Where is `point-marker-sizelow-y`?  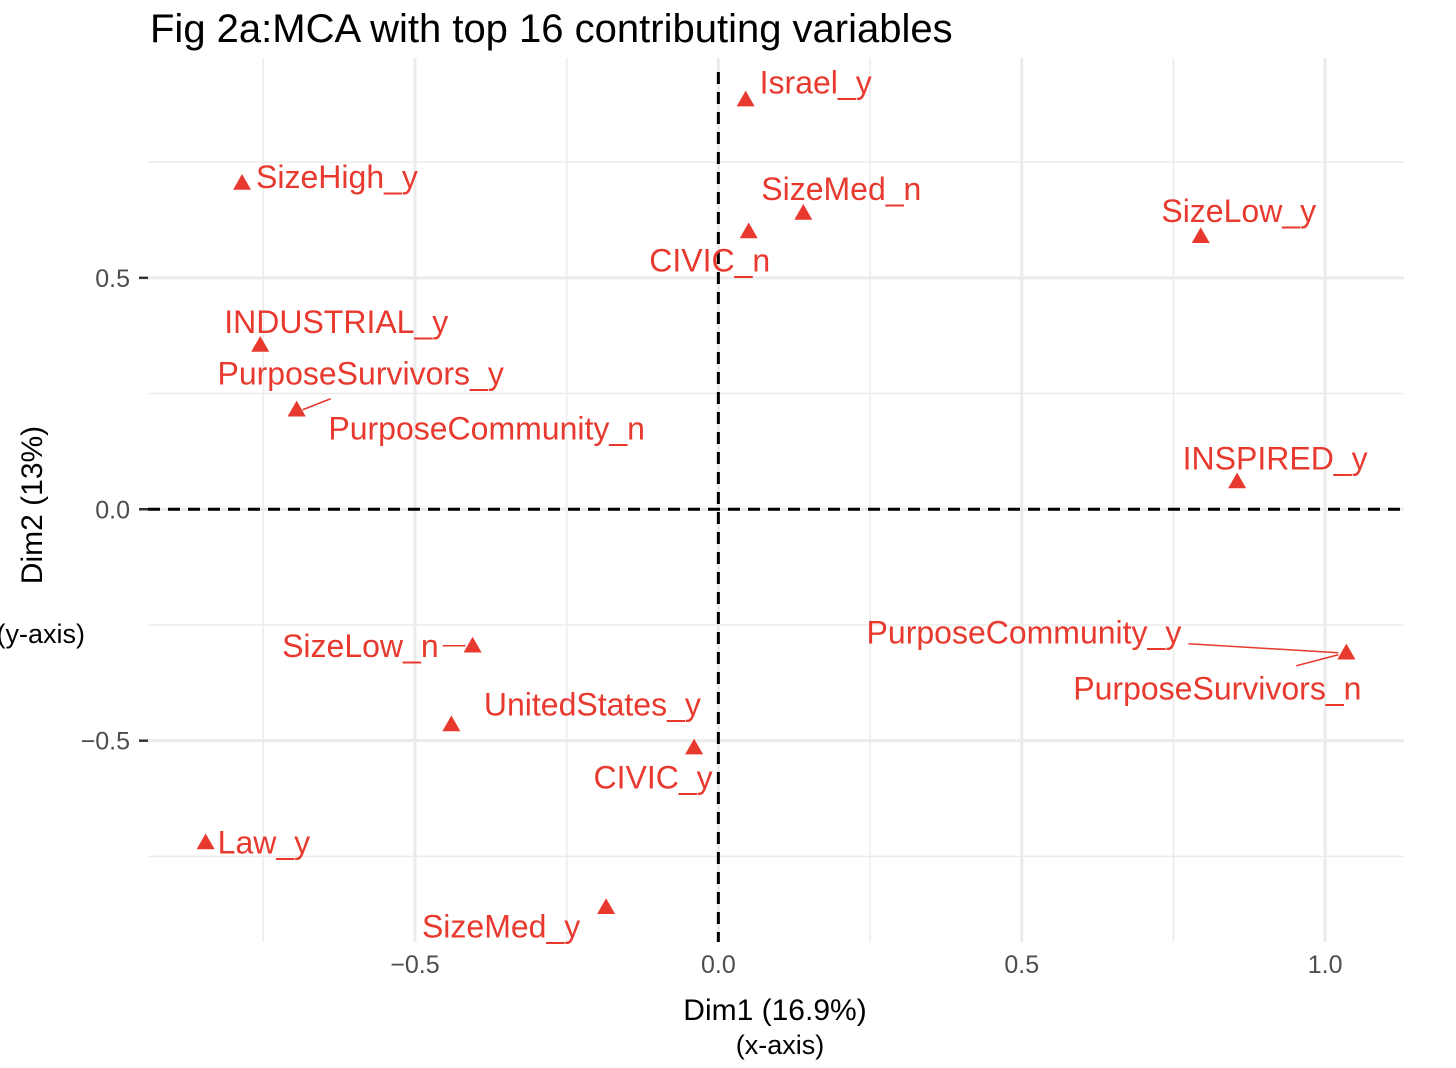 point-marker-sizelow-y is located at coordinates (1200, 235).